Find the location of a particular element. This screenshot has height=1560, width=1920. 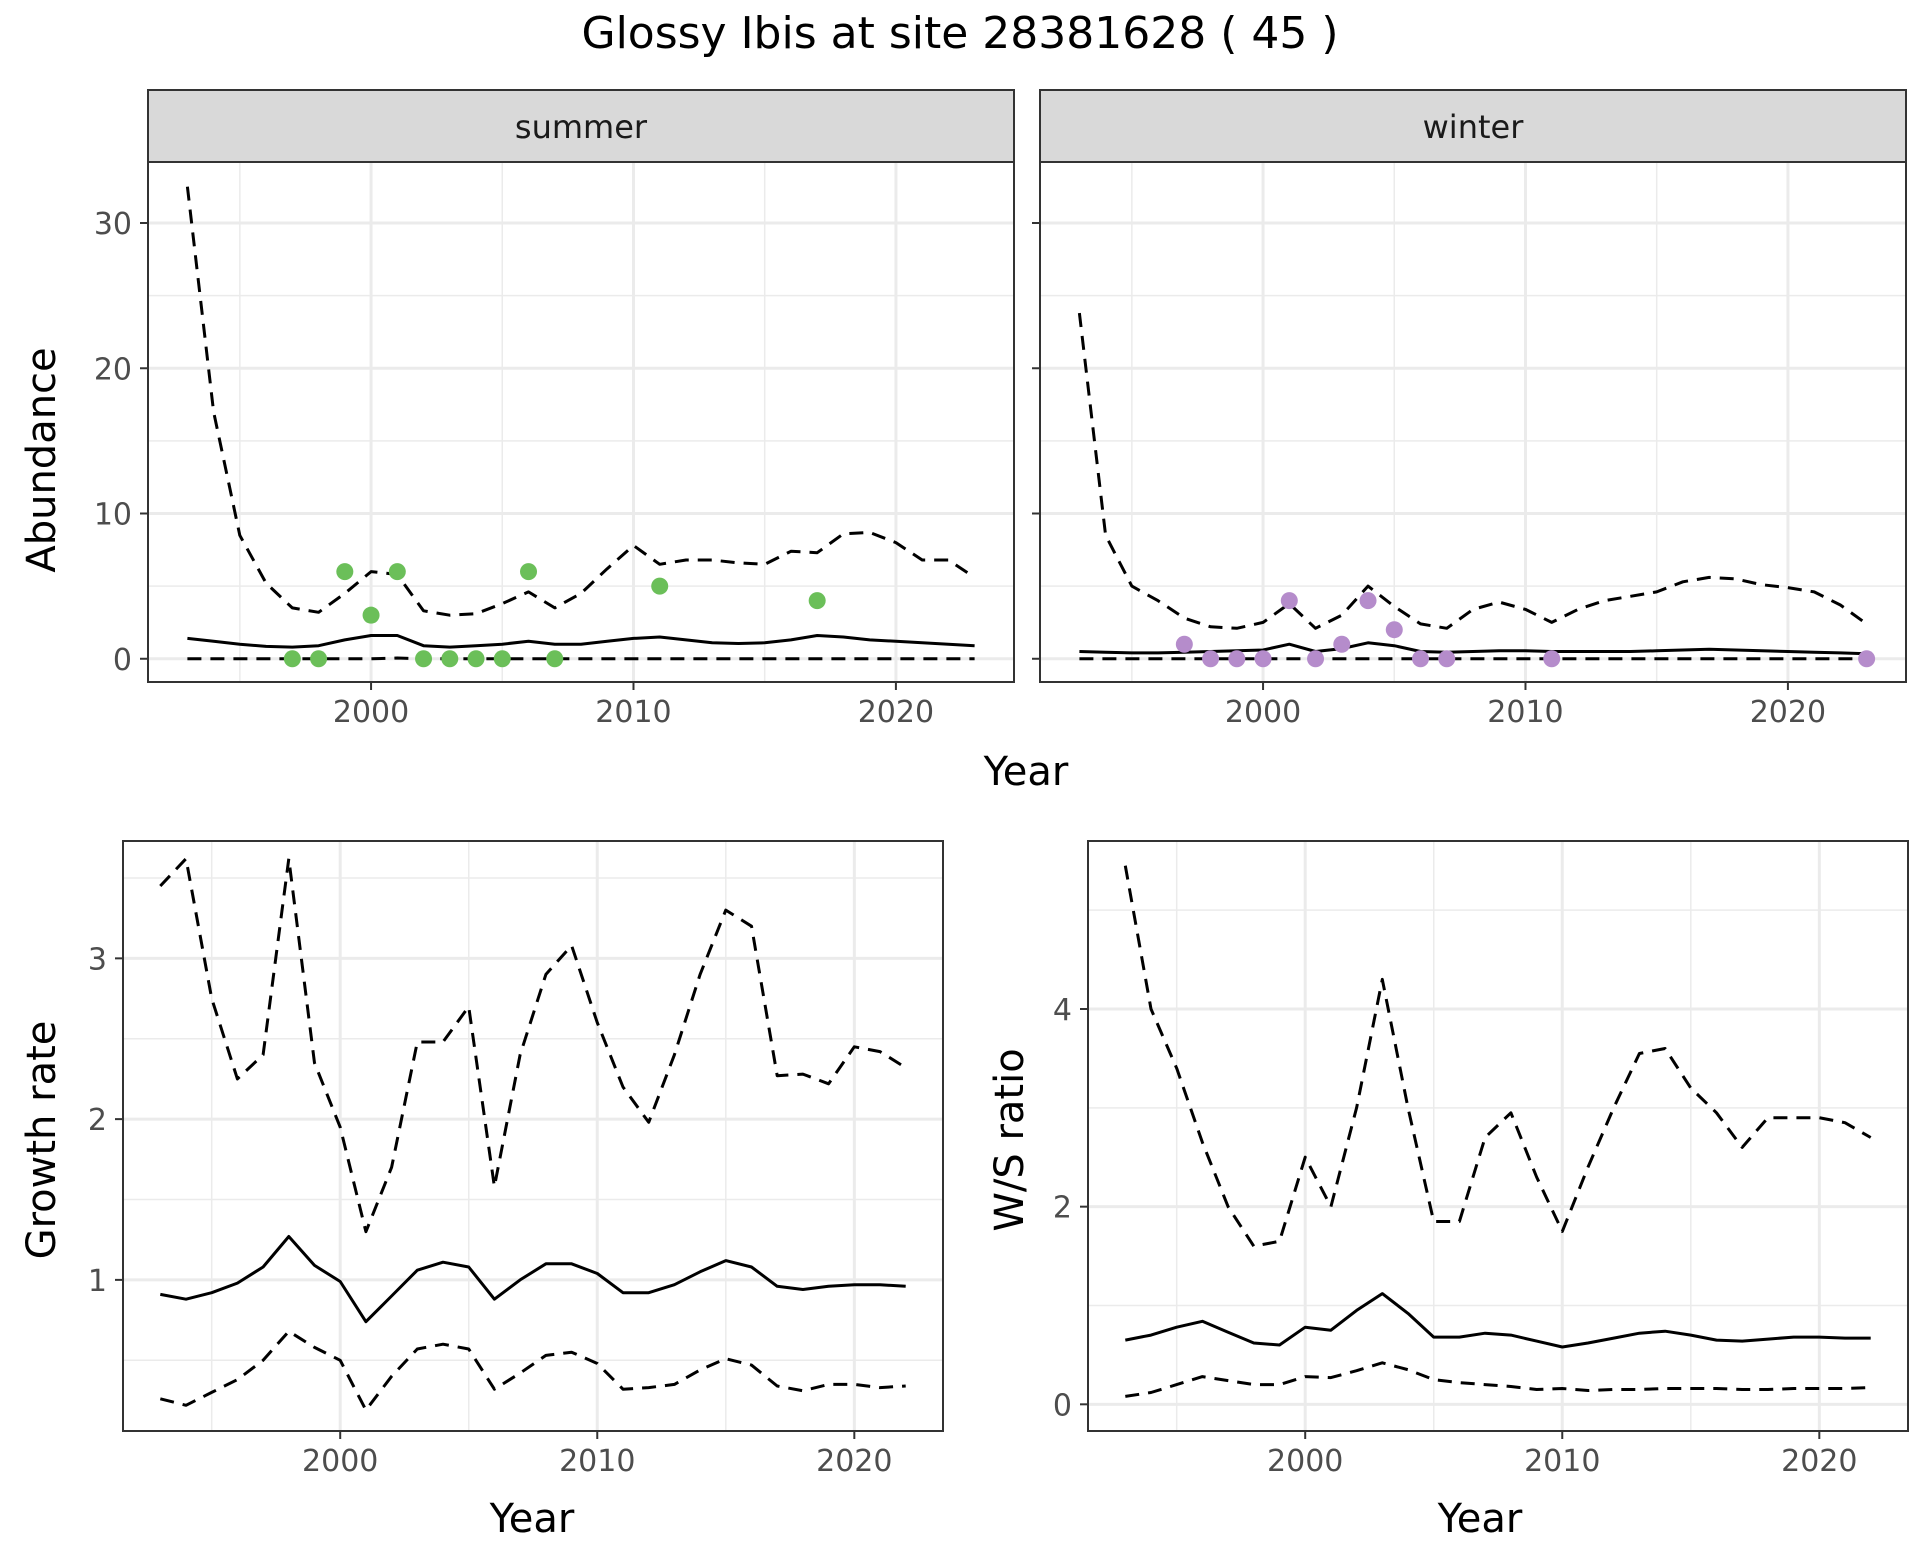

y-tick-label: 20 is located at coordinates (113, 369).